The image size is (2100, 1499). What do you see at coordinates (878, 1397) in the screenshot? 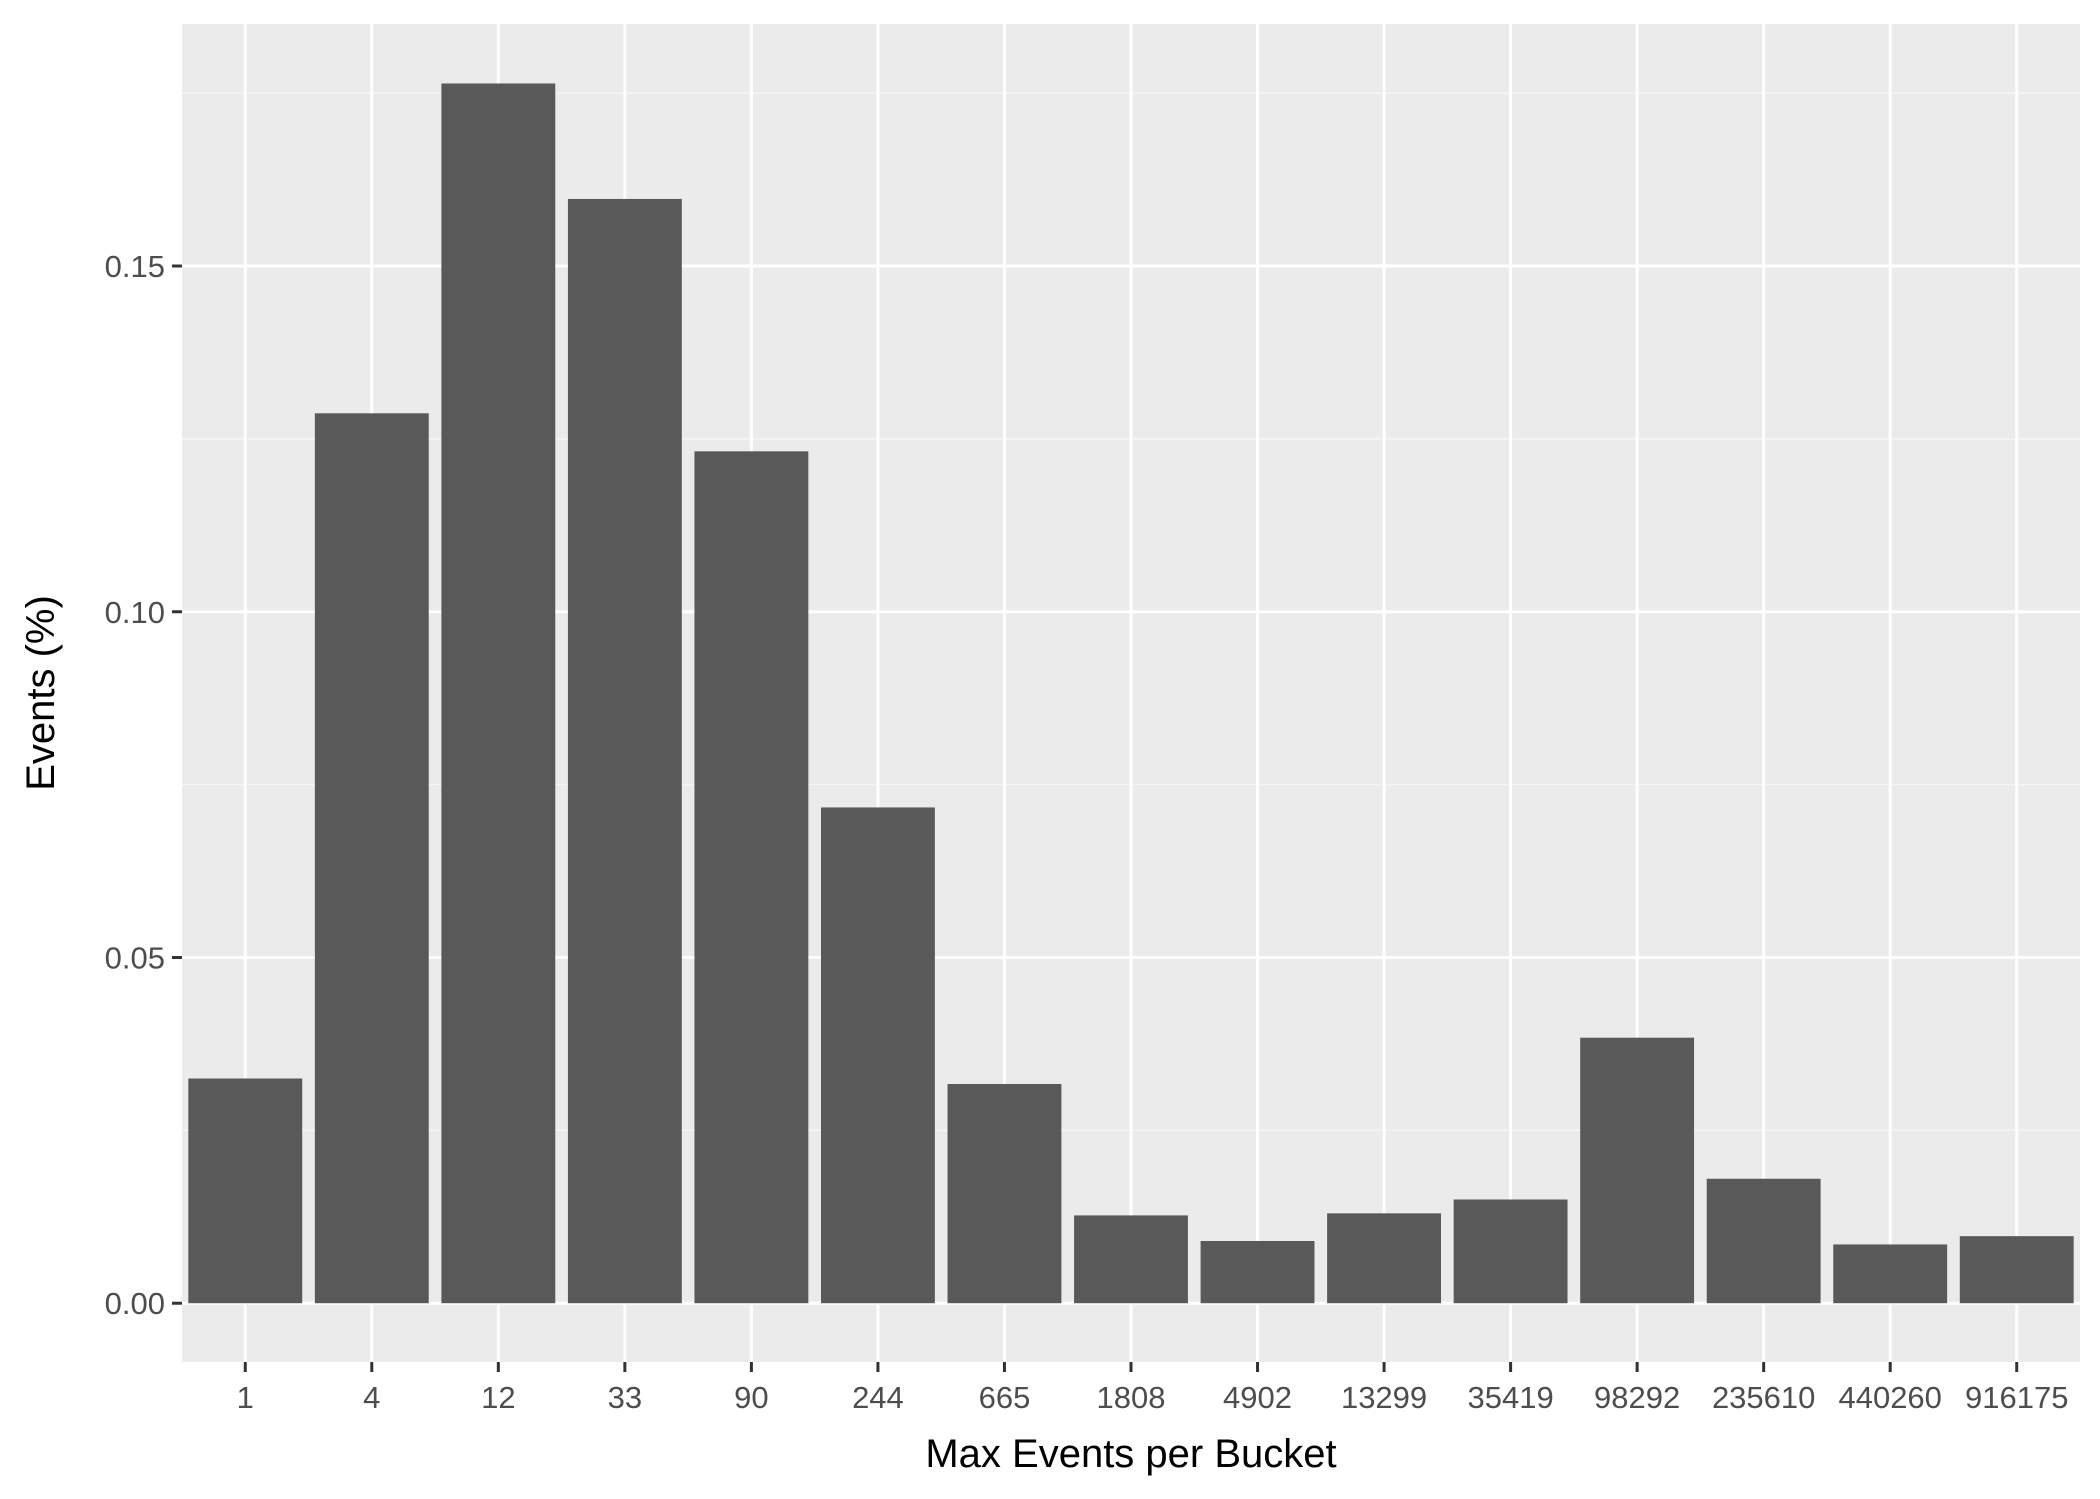
I see `x-tick-label-244: 244` at bounding box center [878, 1397].